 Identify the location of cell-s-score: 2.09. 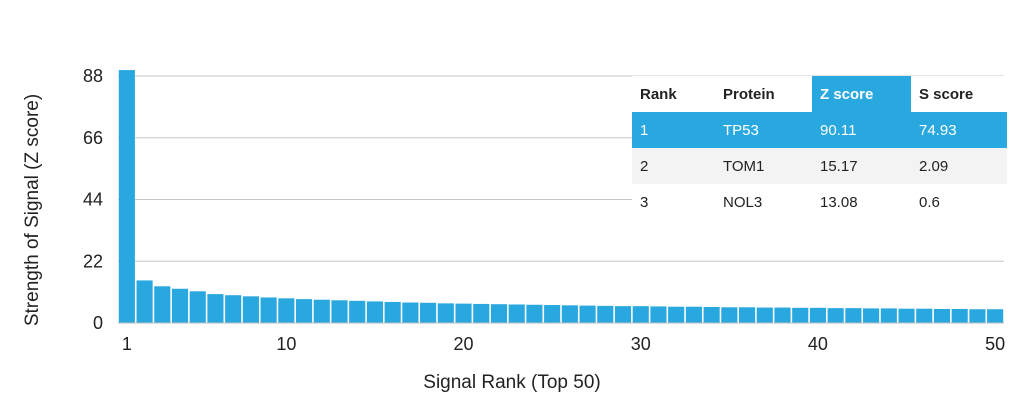
(959, 166).